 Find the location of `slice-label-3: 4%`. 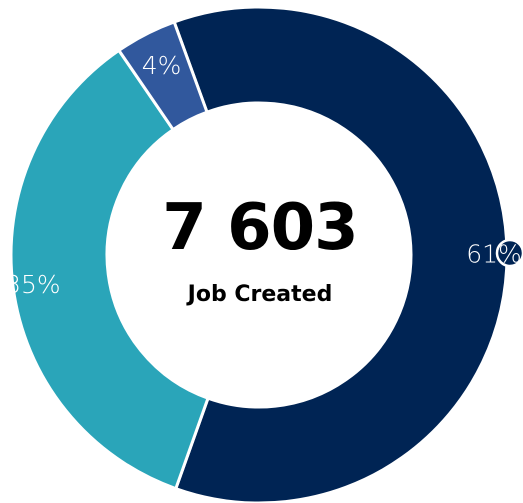

slice-label-3: 4% is located at coordinates (162, 65).